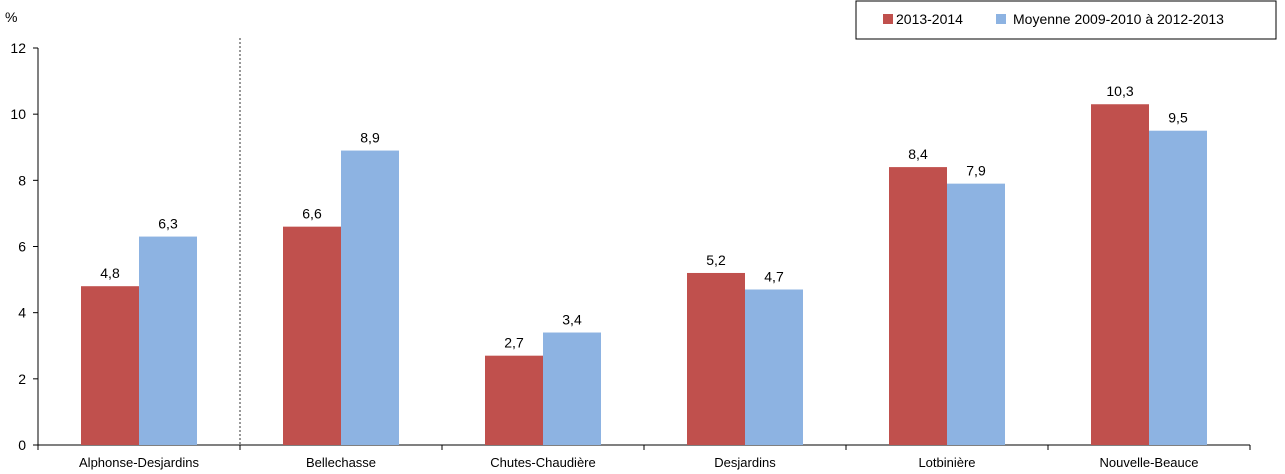 Image resolution: width=1285 pixels, height=474 pixels. I want to click on y-tick-label: 0, so click(22, 445).